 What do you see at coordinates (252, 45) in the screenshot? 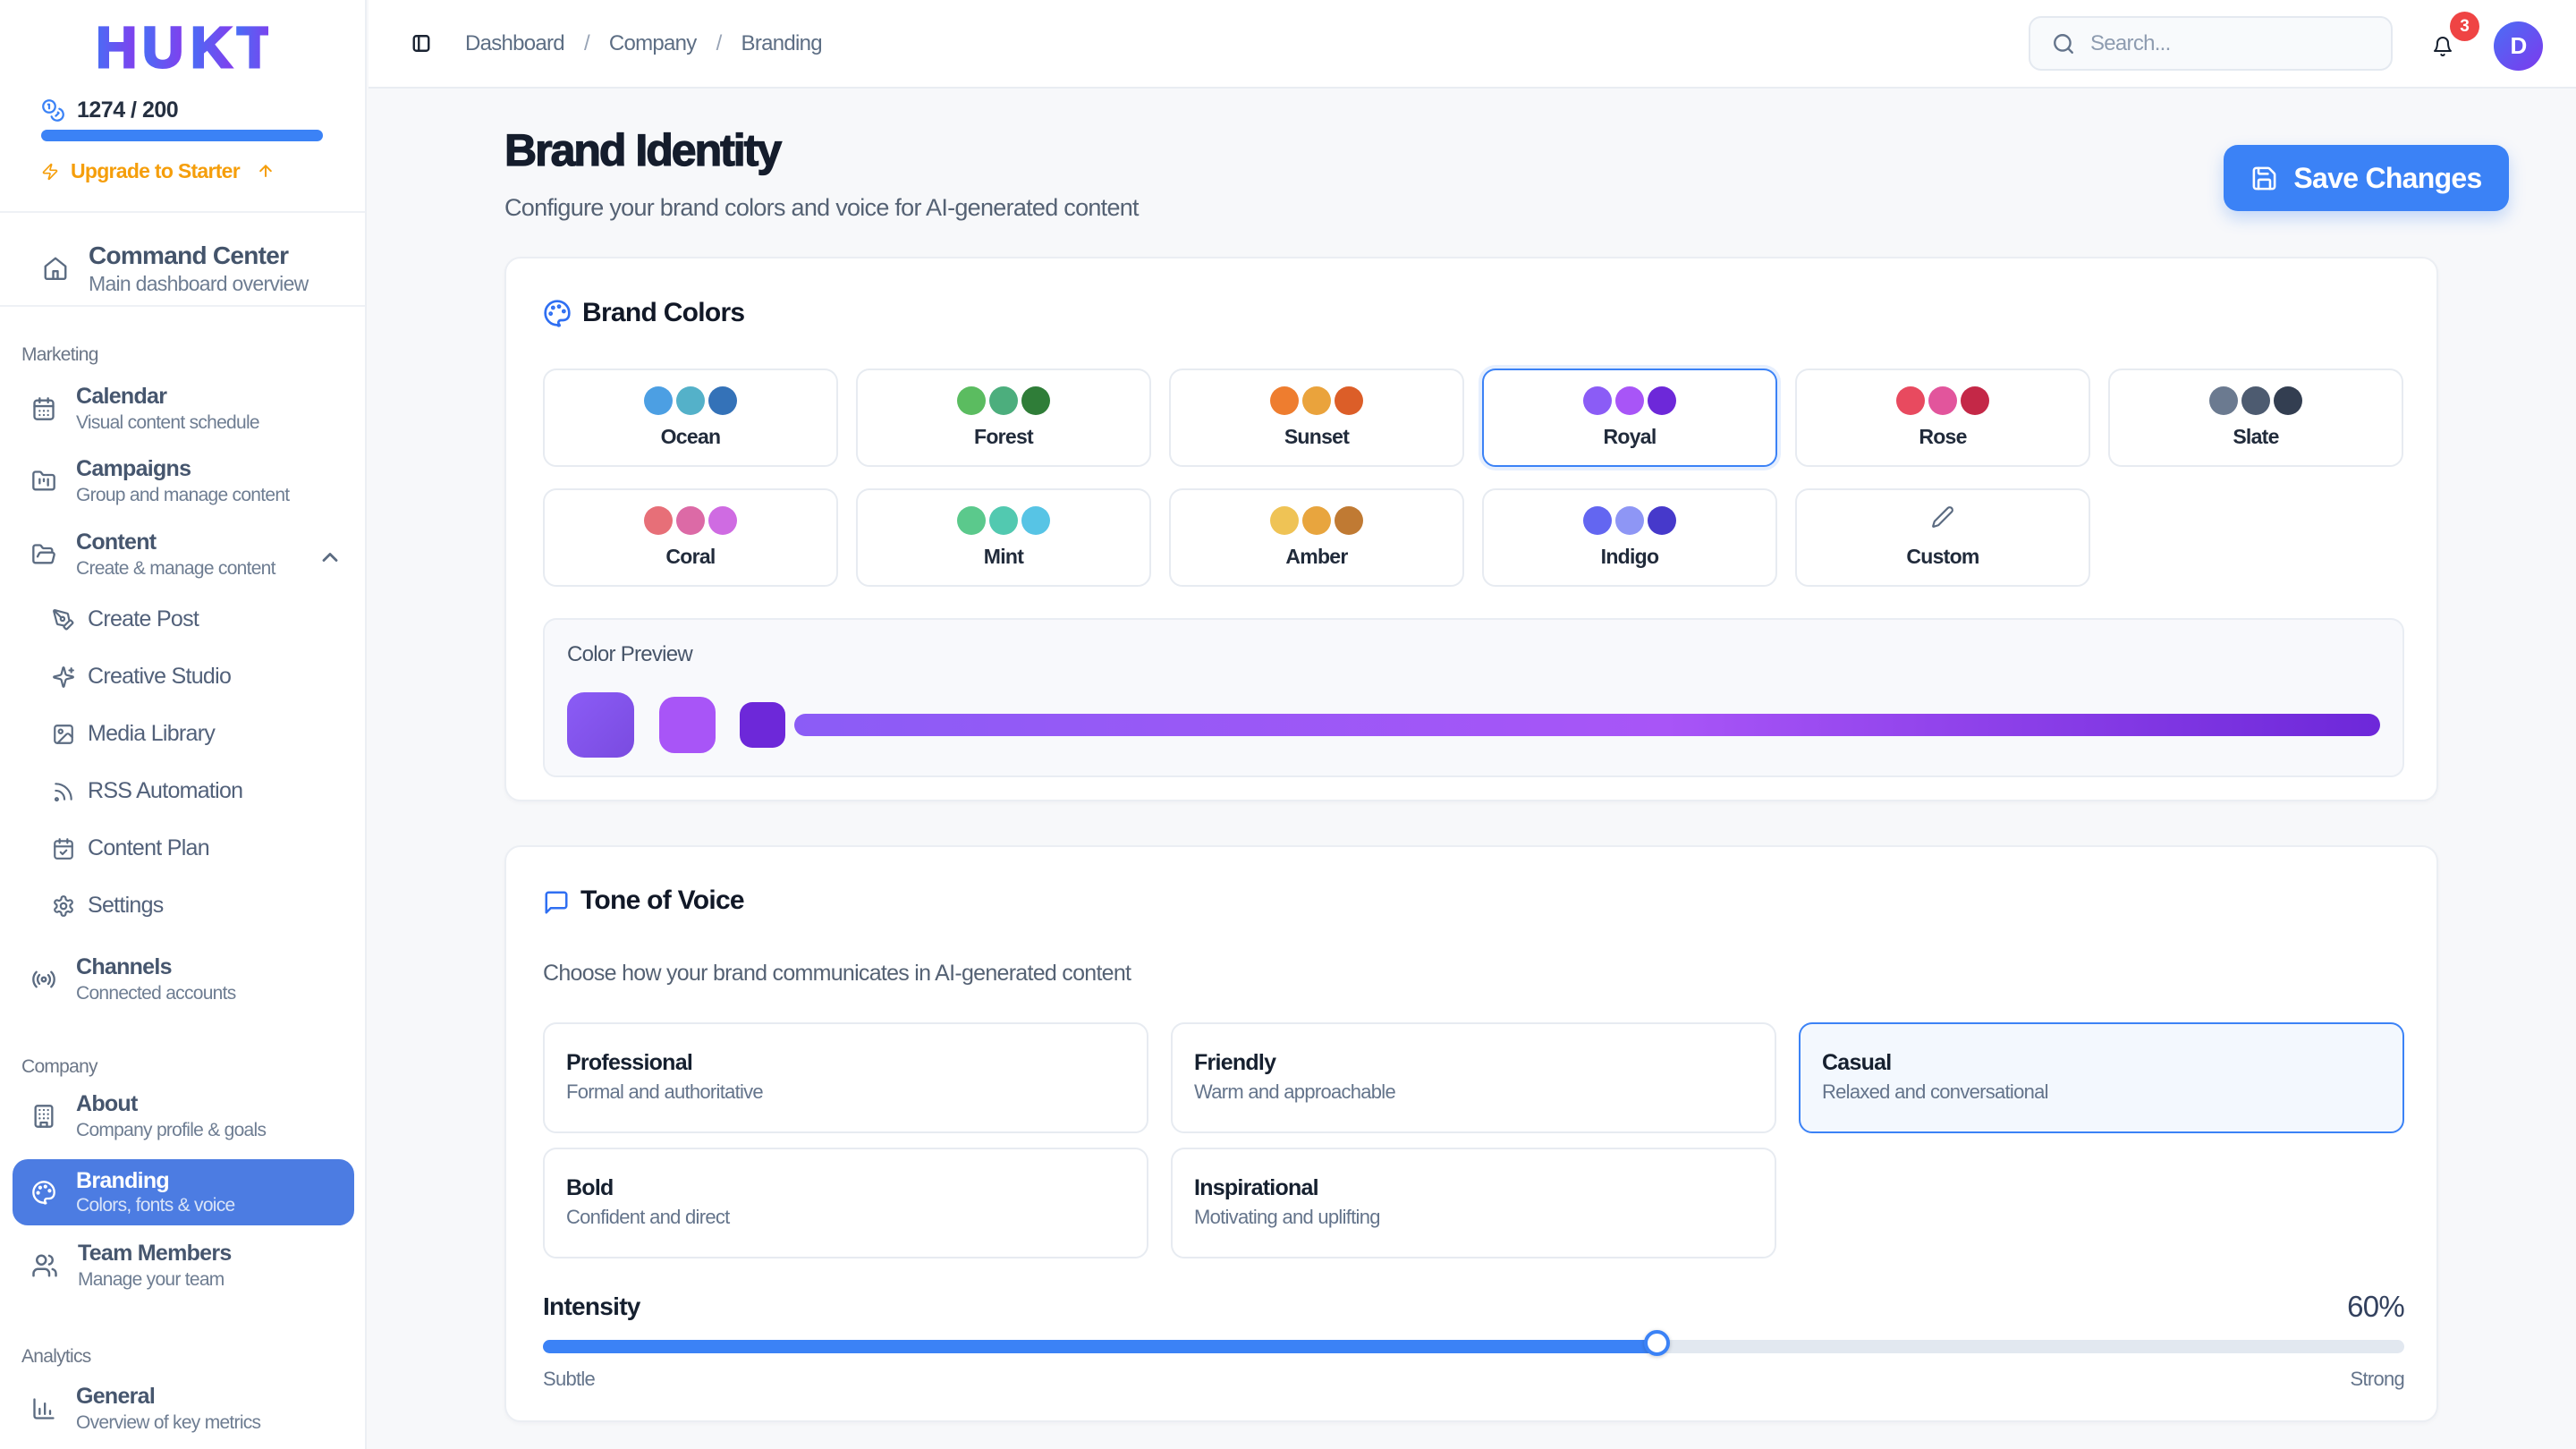
I see `svg-text: T` at bounding box center [252, 45].